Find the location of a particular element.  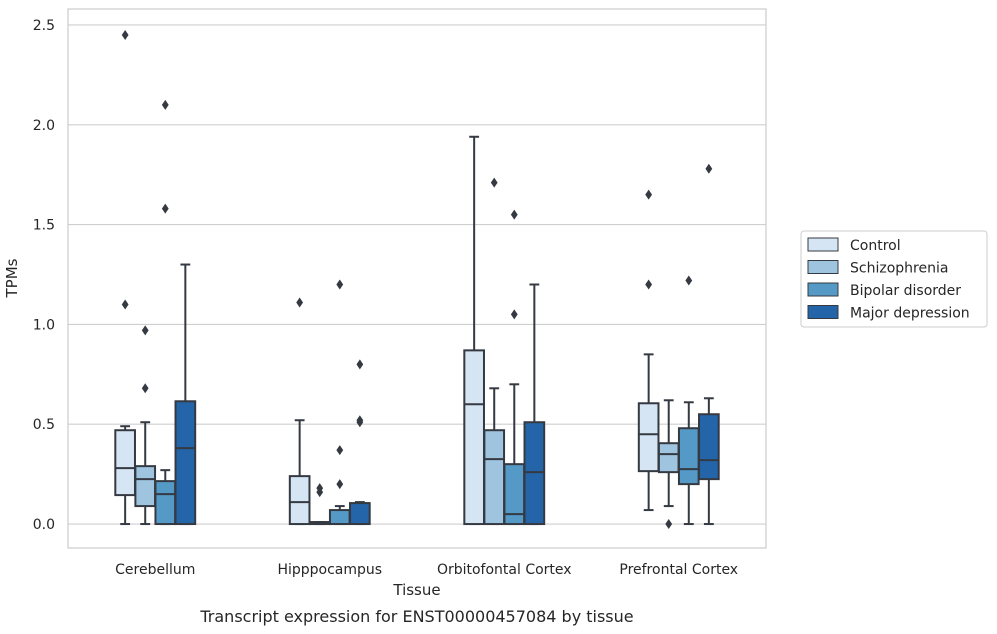

legend-frame is located at coordinates (894, 279).